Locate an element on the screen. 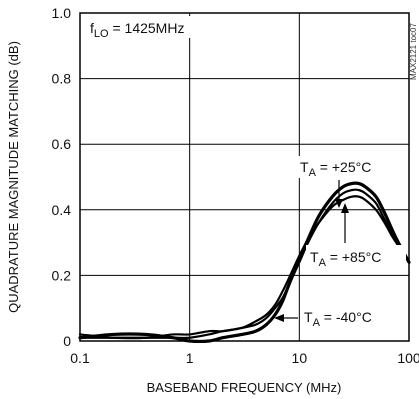  svg-text: TA = +85°C is located at coordinates (345, 259).